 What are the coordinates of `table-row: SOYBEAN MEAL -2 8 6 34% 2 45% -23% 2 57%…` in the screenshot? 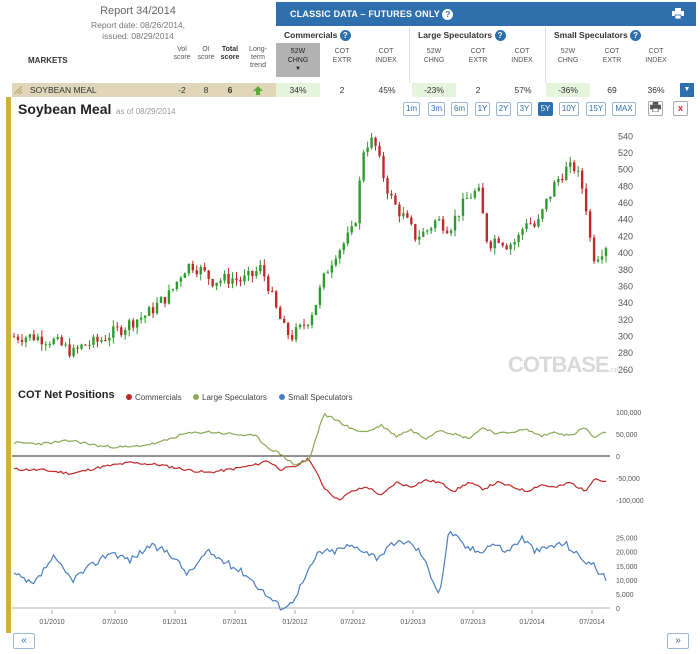 It's located at (350, 90).